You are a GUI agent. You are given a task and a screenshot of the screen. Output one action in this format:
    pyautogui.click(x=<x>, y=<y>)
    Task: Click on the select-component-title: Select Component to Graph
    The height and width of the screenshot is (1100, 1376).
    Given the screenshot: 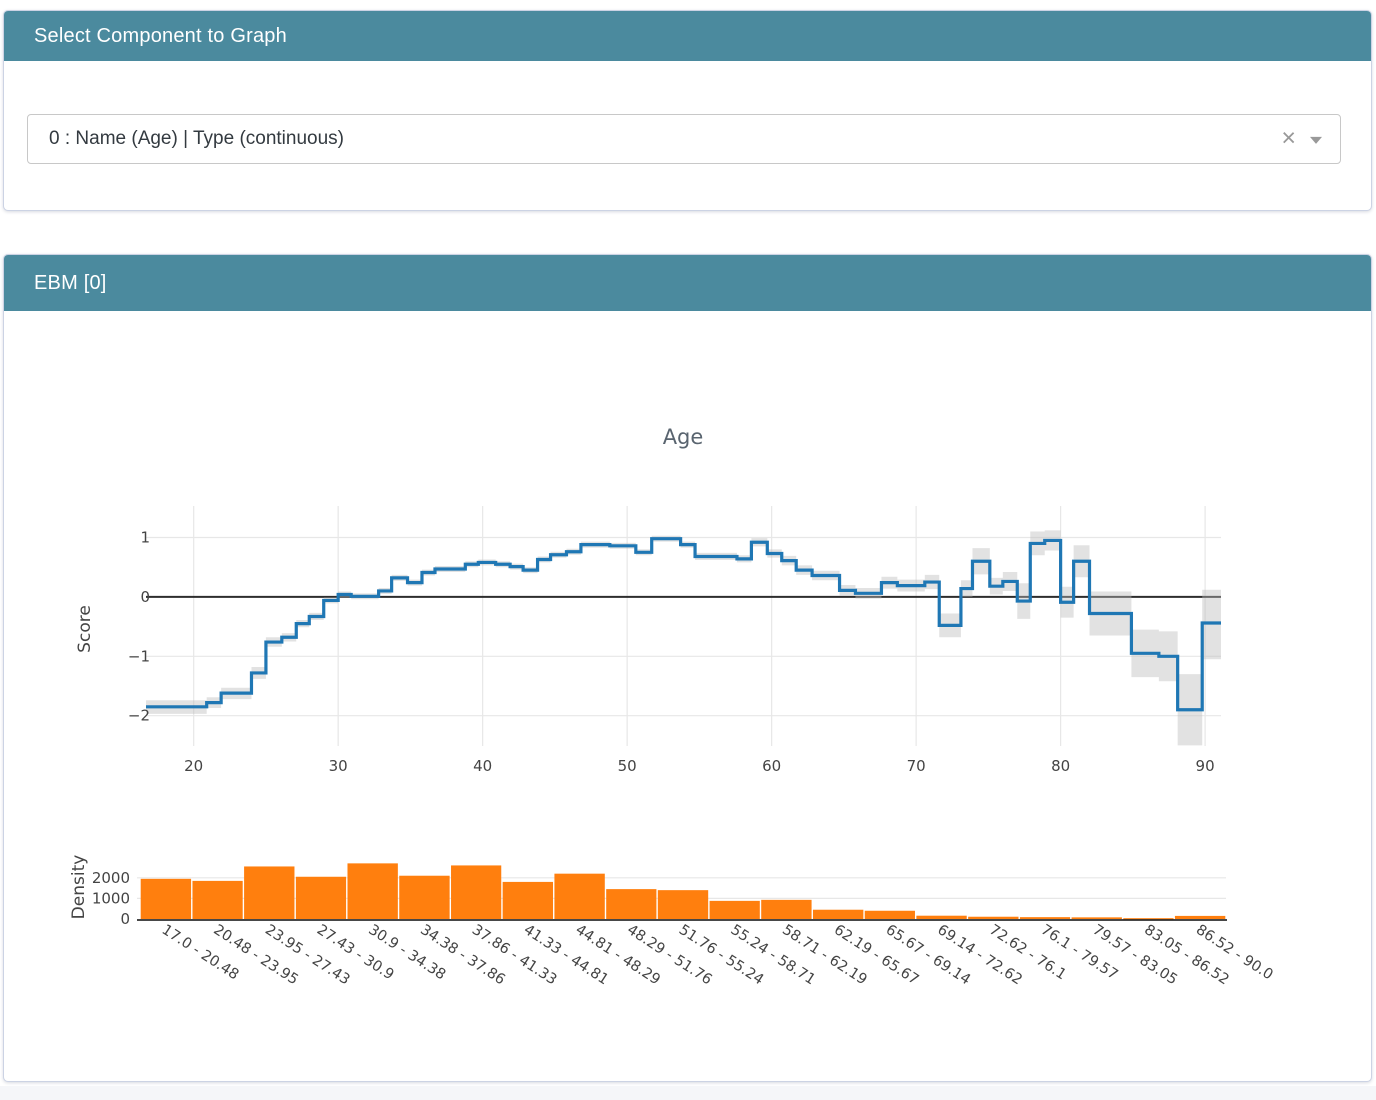 What is the action you would take?
    pyautogui.click(x=160, y=35)
    